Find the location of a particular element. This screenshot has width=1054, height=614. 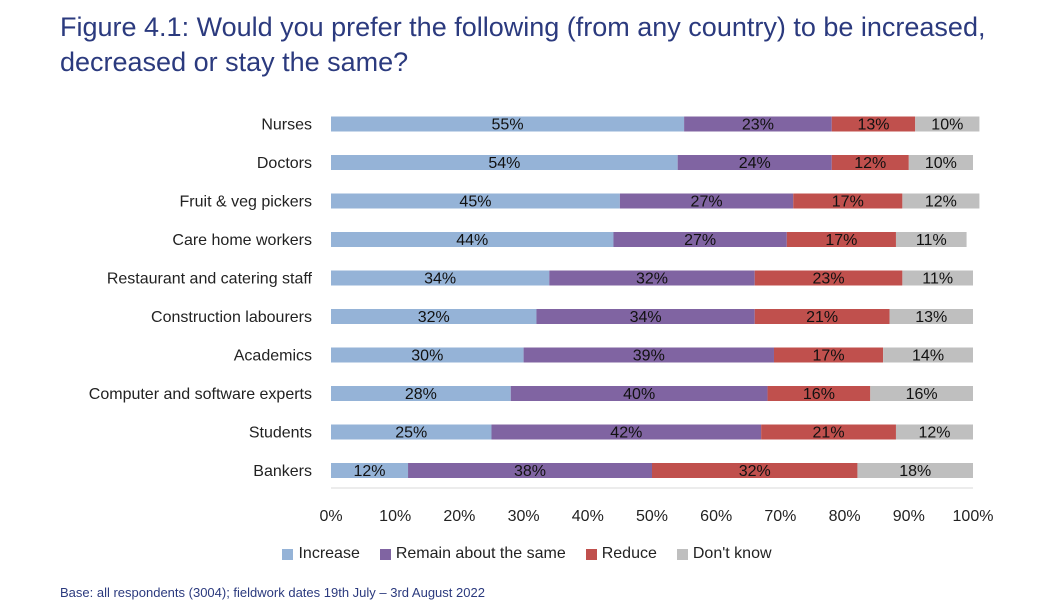

x-tick-label: 100% is located at coordinates (973, 516).